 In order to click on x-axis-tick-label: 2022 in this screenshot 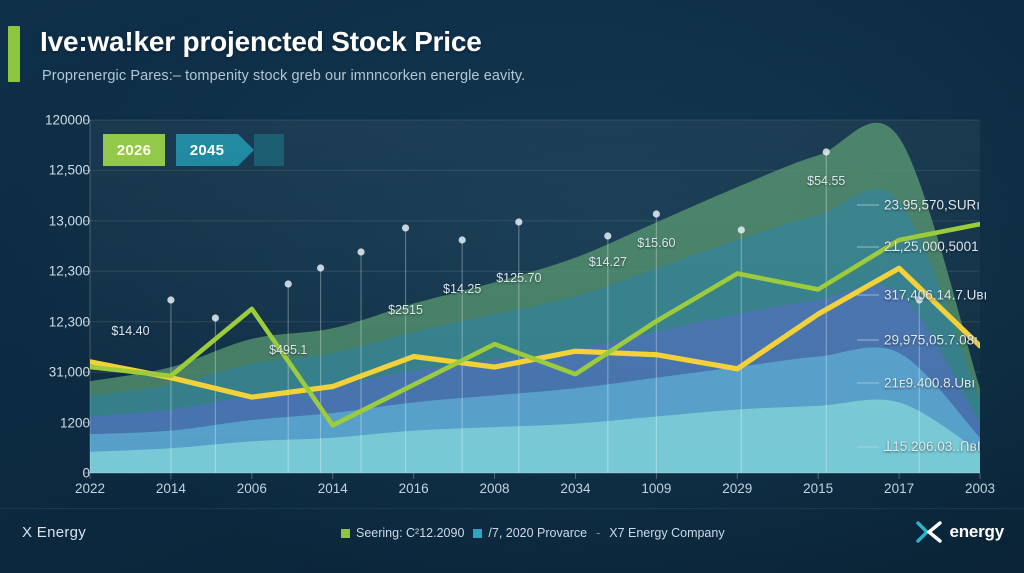, I will do `click(90, 488)`.